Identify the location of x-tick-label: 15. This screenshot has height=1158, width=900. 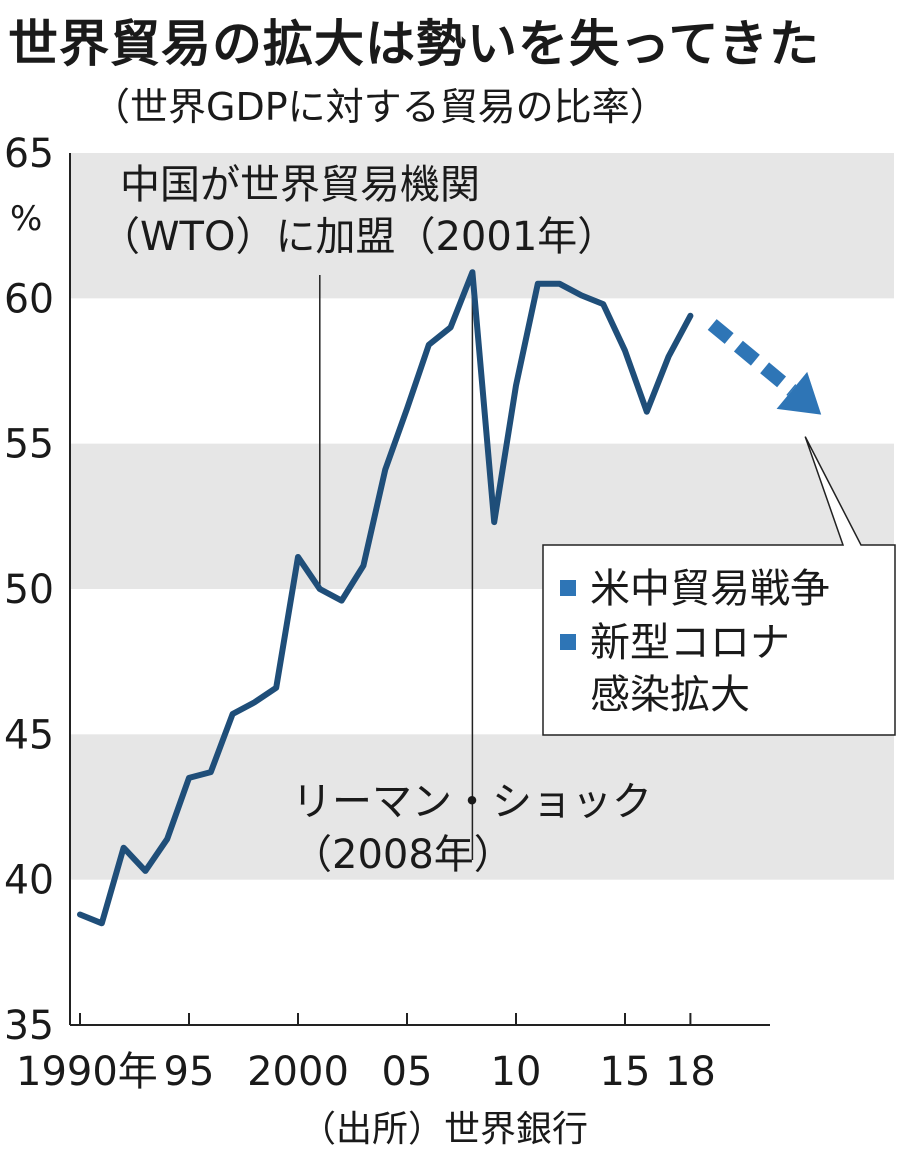
(625, 1072).